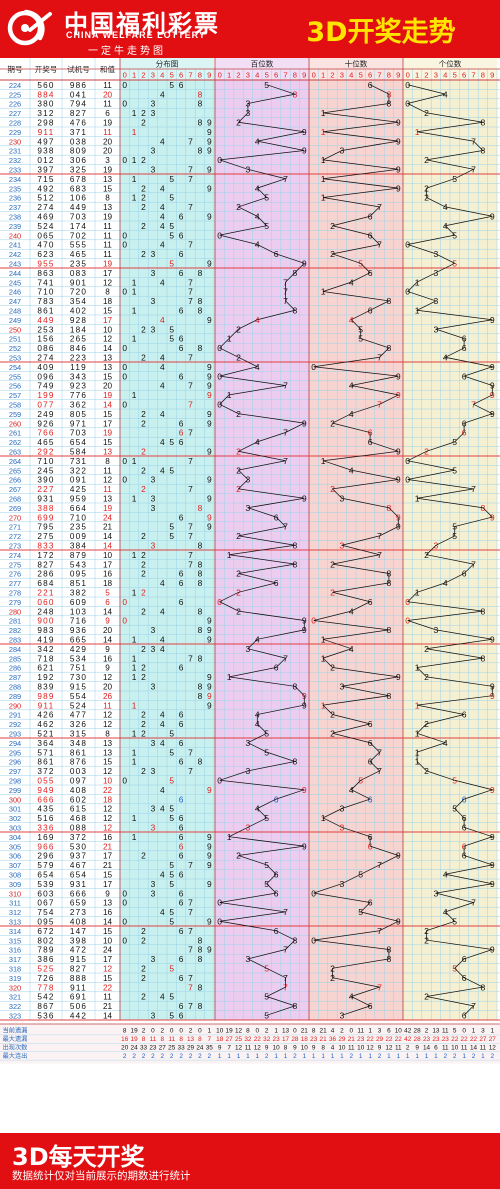 This screenshot has width=500, height=1189. What do you see at coordinates (15, 188) in the screenshot?
I see `period-number: 235` at bounding box center [15, 188].